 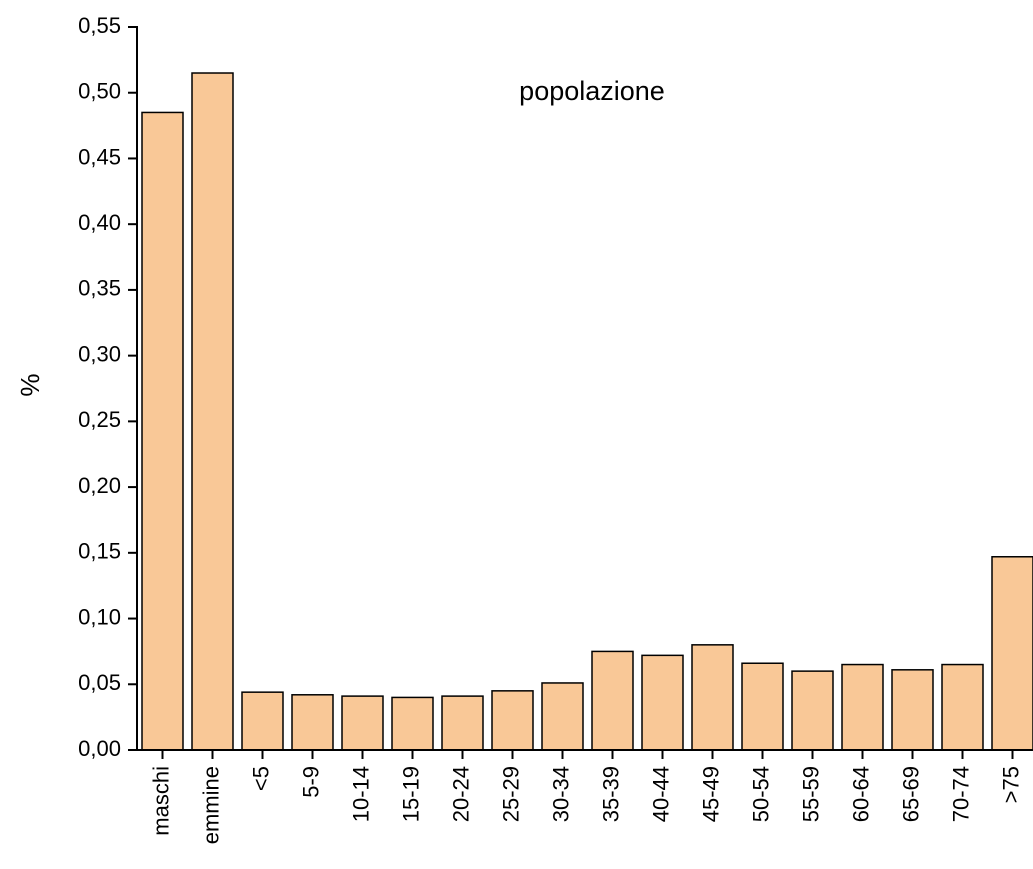 What do you see at coordinates (1010, 784) in the screenshot?
I see `x-tick-label: >75` at bounding box center [1010, 784].